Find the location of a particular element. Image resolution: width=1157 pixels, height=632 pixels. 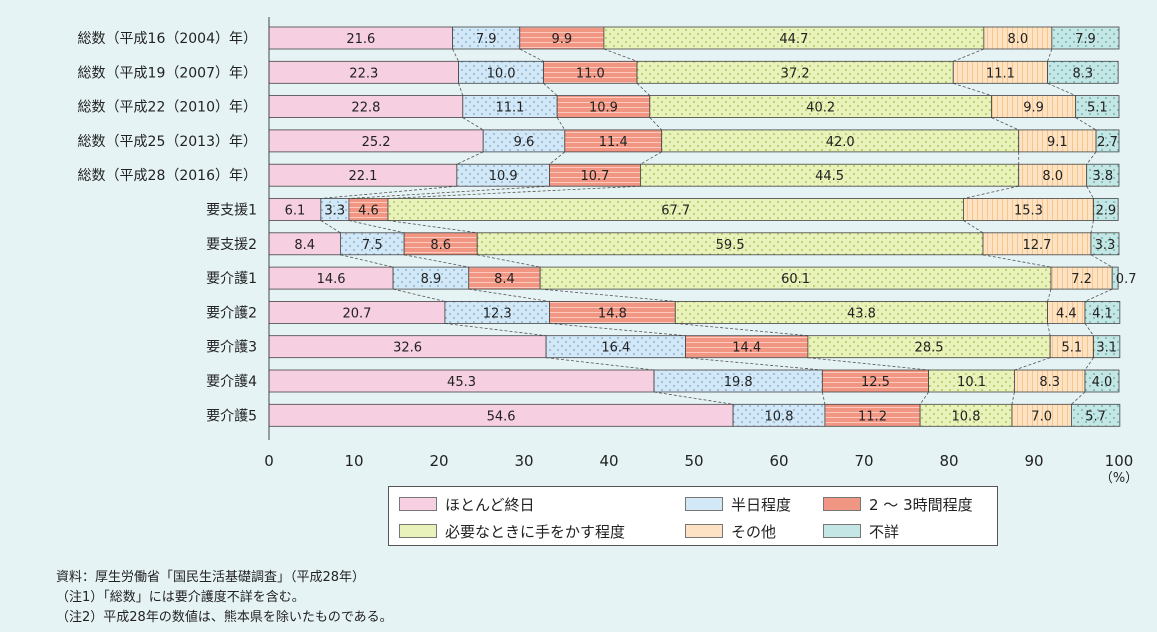

data-label-halfday-8: 12.3 is located at coordinates (497, 313).